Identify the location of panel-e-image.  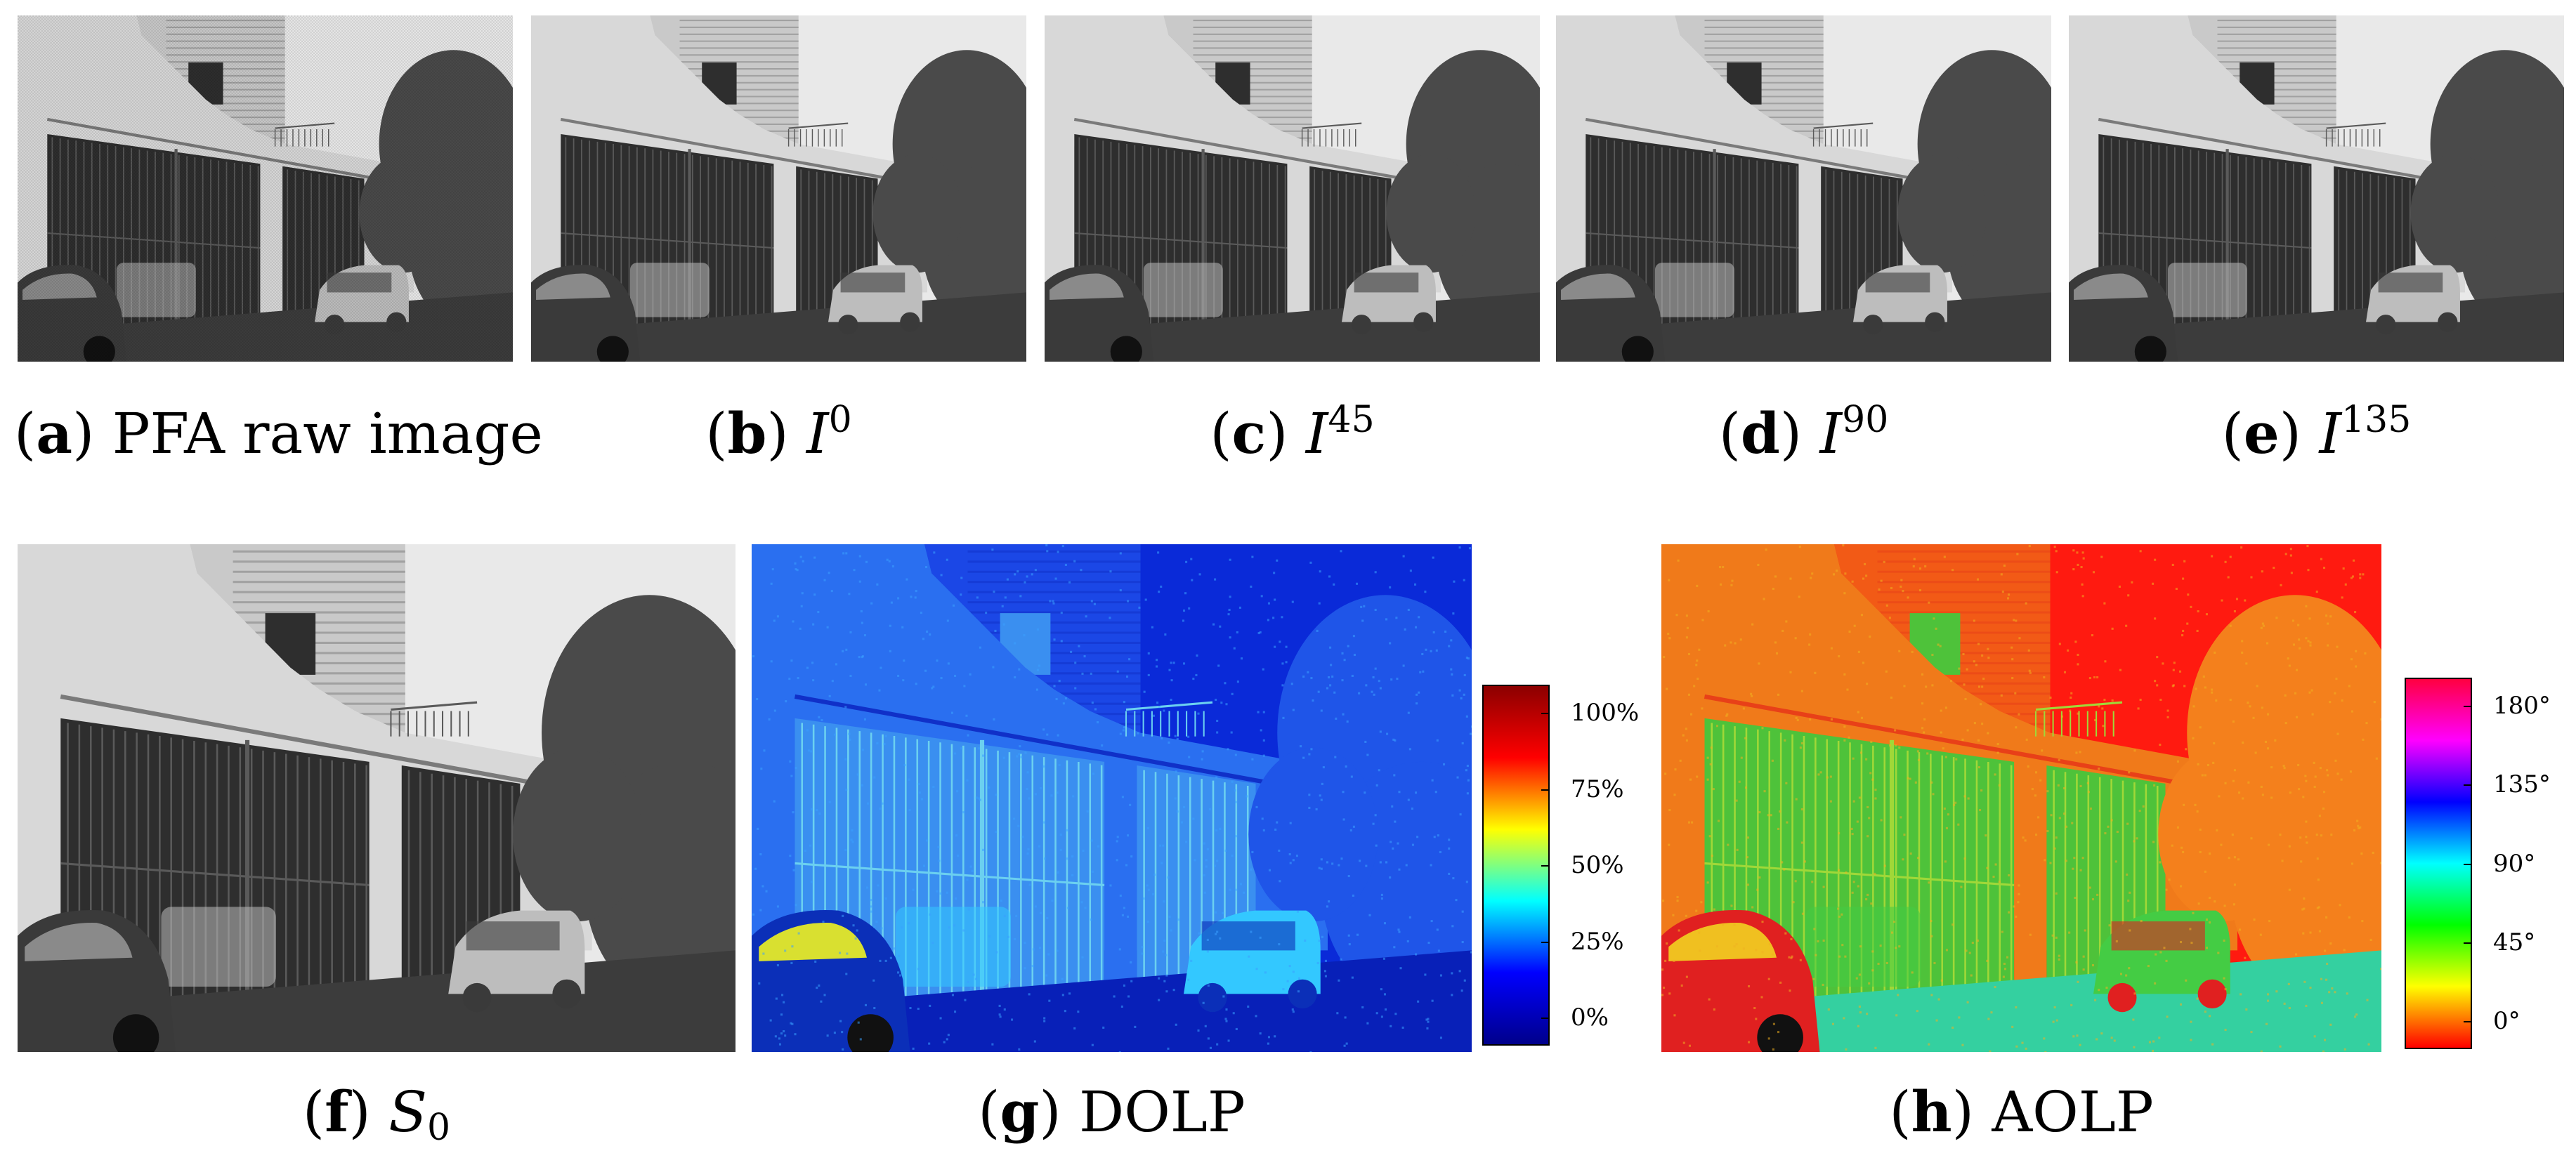
(2316, 189).